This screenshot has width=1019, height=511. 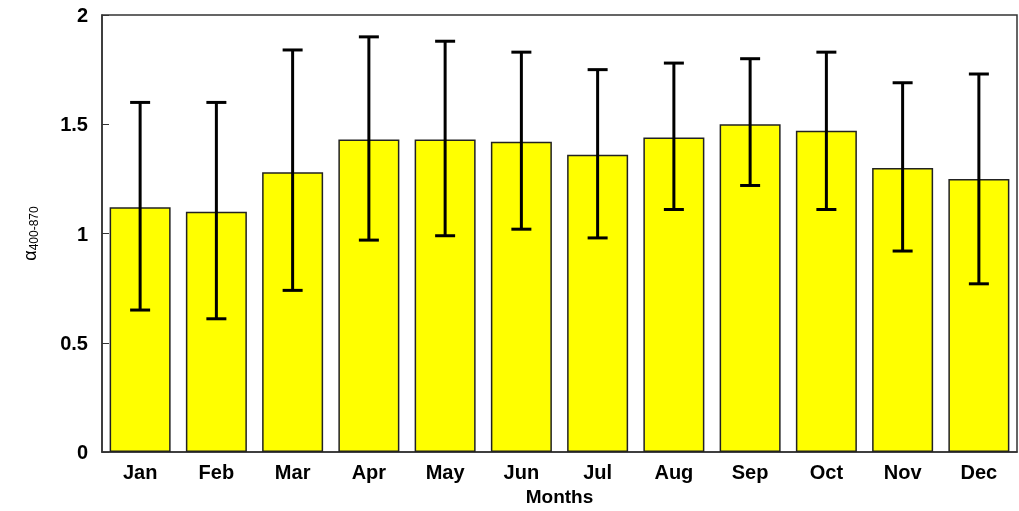 What do you see at coordinates (216, 472) in the screenshot?
I see `x-tick-label: Feb` at bounding box center [216, 472].